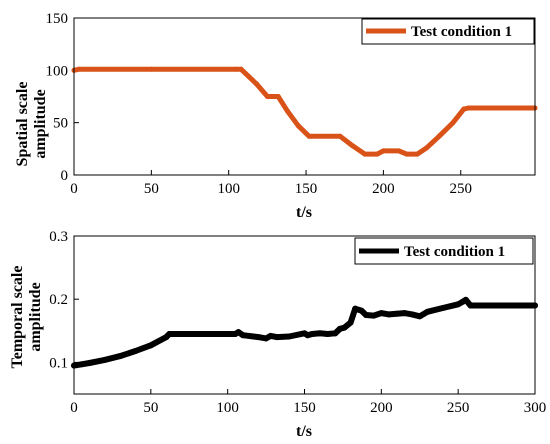 This screenshot has width=550, height=444. I want to click on bottom-x-tick-label: 200, so click(381, 408).